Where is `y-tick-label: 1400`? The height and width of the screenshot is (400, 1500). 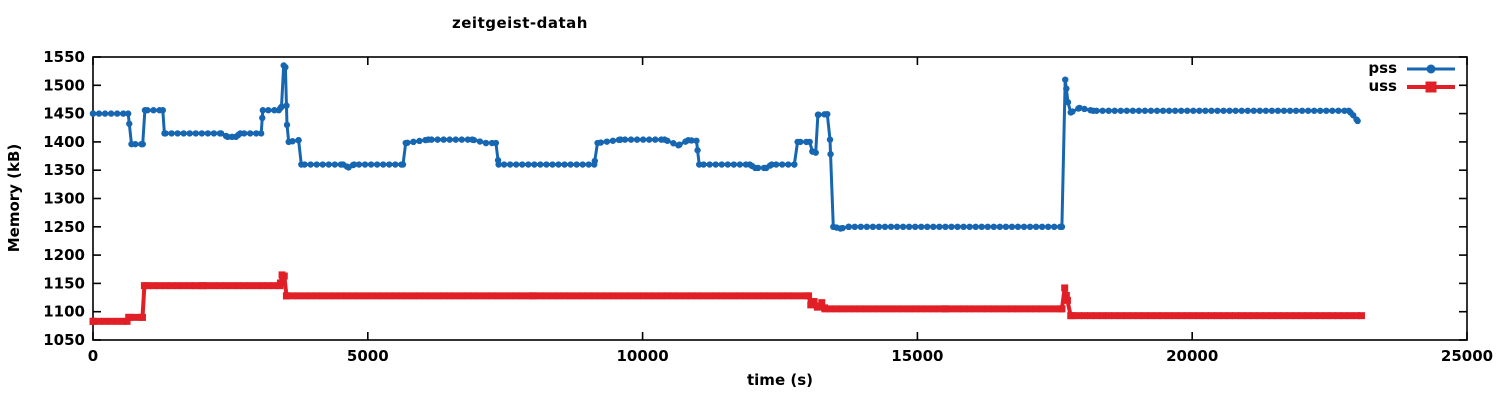 y-tick-label: 1400 is located at coordinates (64, 142).